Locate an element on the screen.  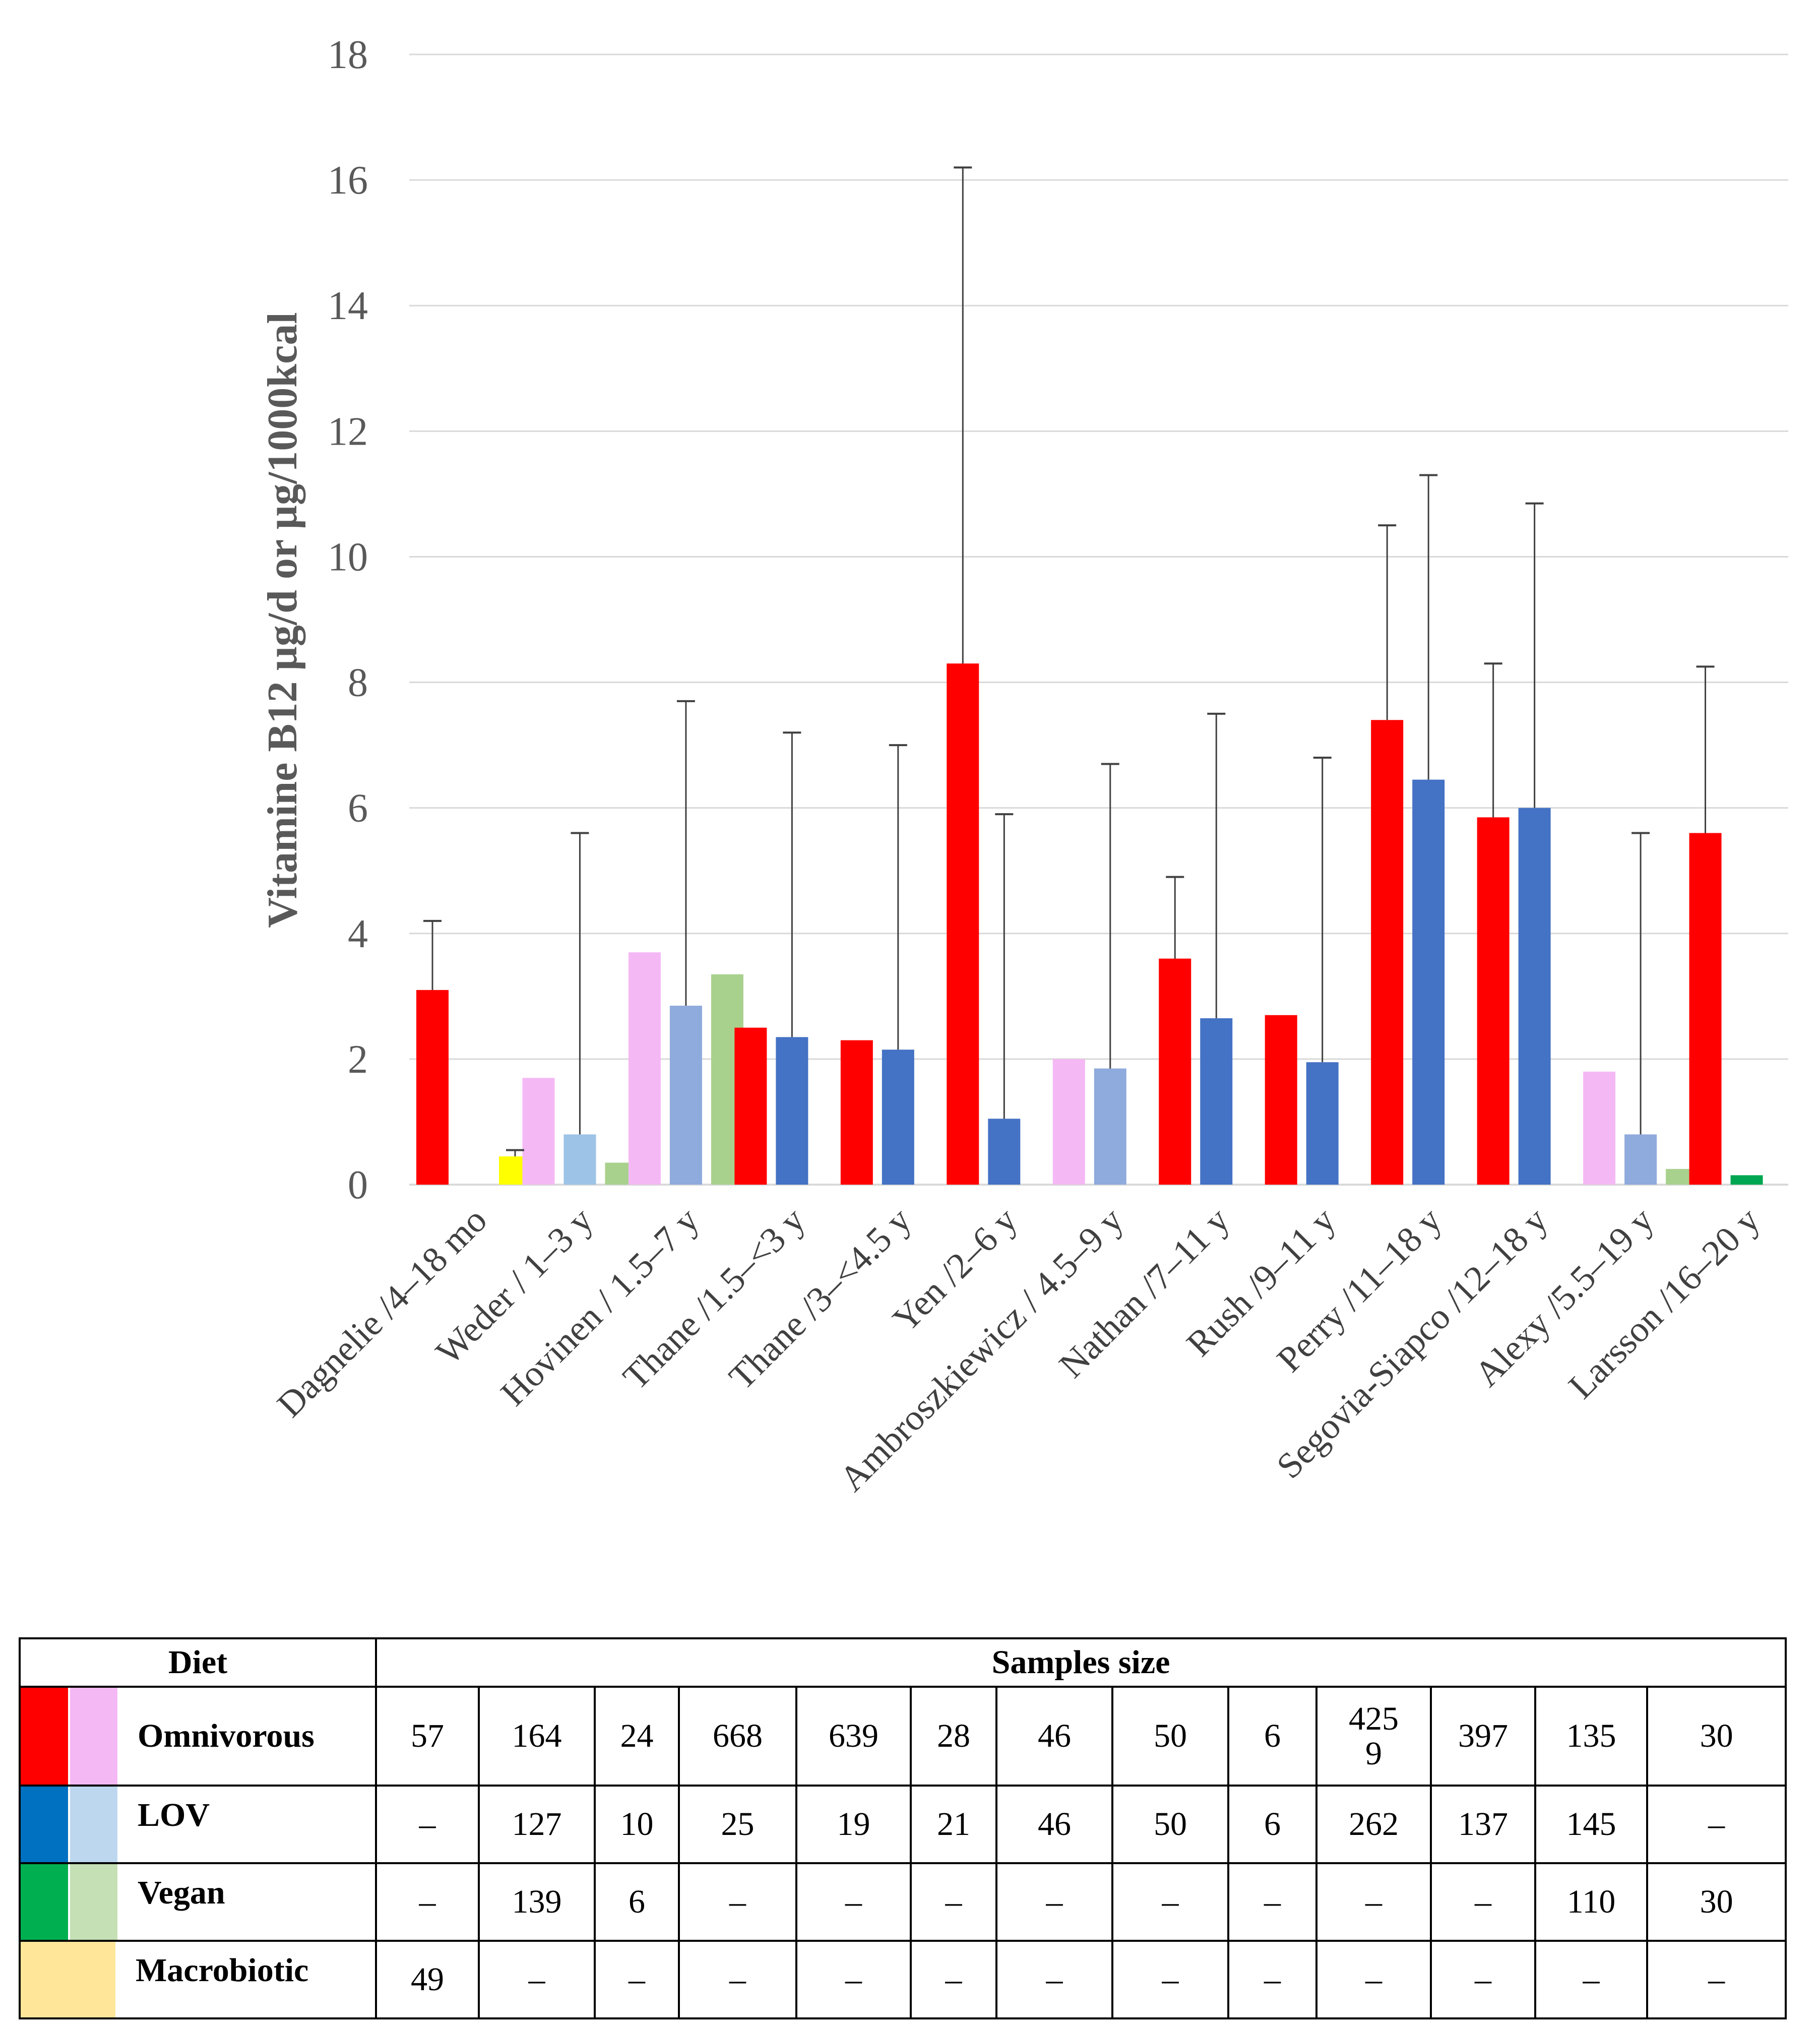
sample-size-cell: 25 is located at coordinates (737, 1825).